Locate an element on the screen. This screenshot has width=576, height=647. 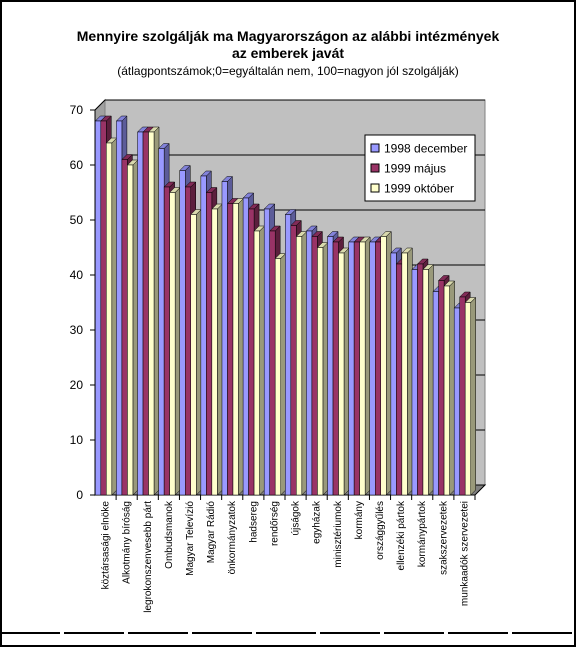
x-tick-label: Magyar Rádió is located at coordinates (211, 532).